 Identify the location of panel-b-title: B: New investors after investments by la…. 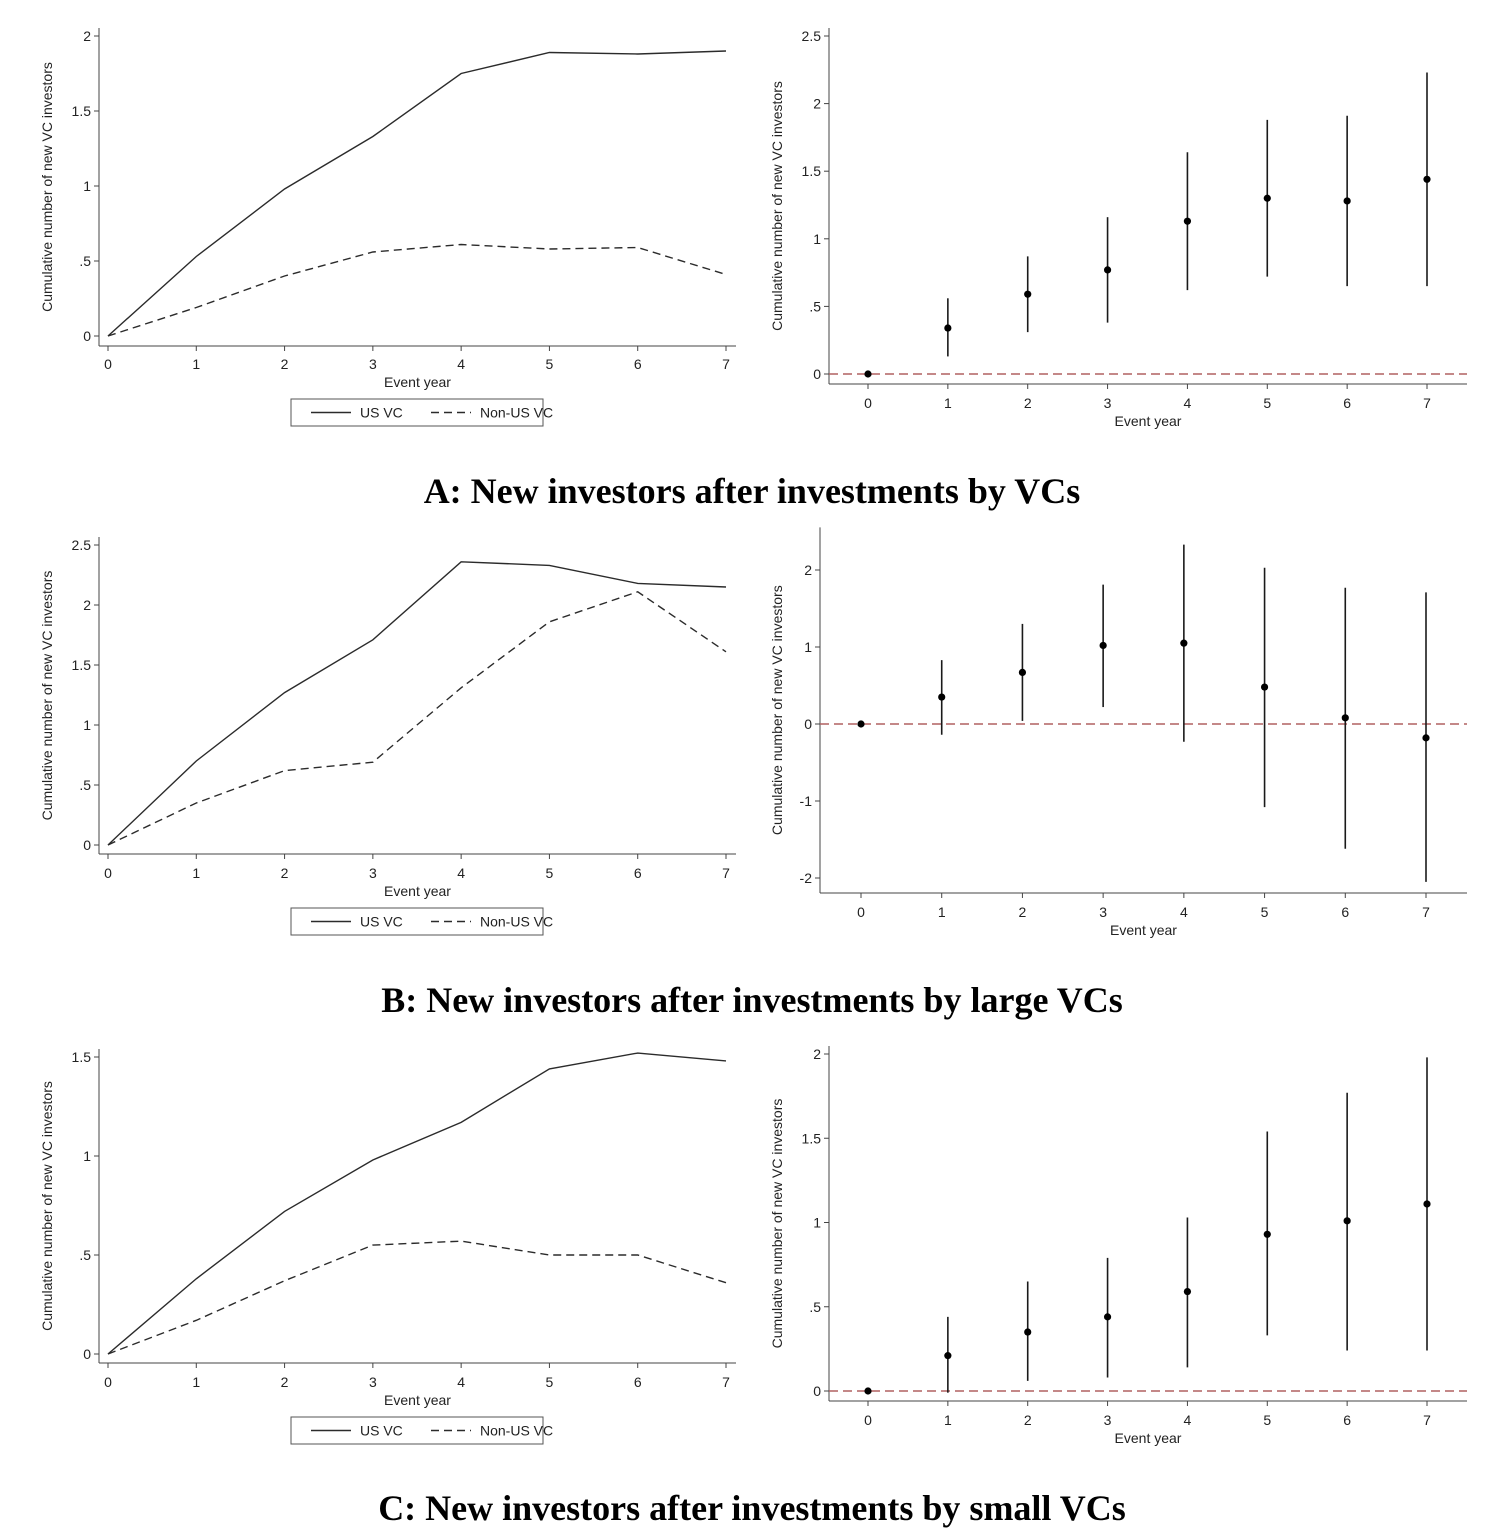
(752, 1000).